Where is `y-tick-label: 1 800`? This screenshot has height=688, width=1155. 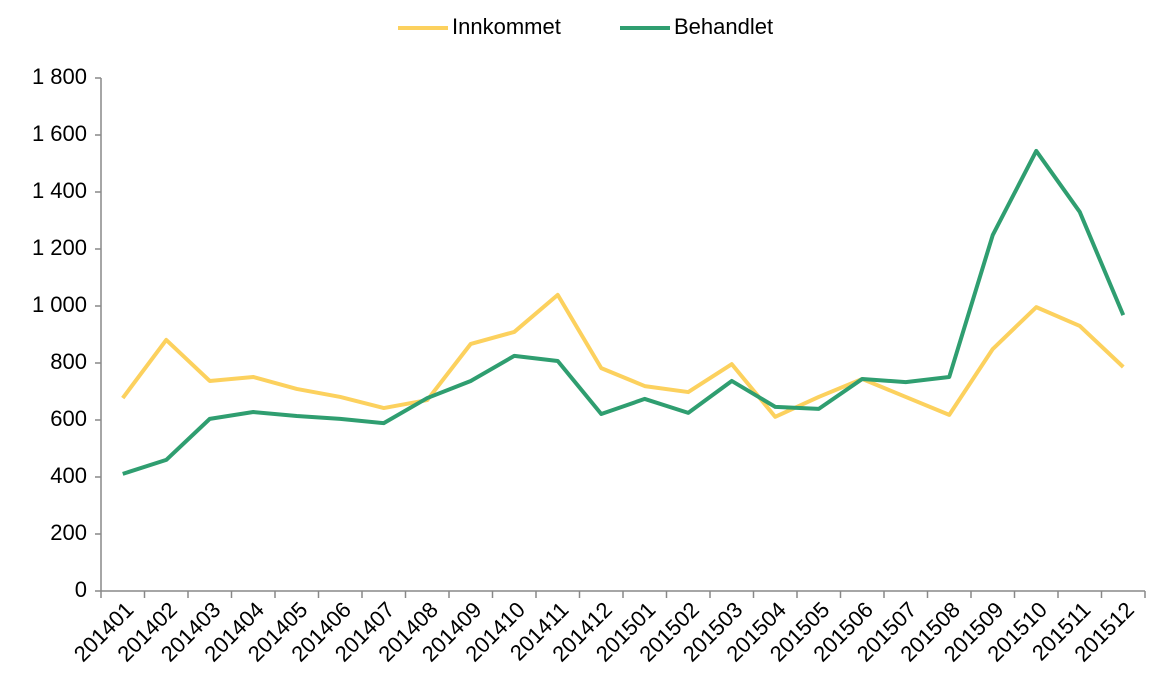 y-tick-label: 1 800 is located at coordinates (59, 76).